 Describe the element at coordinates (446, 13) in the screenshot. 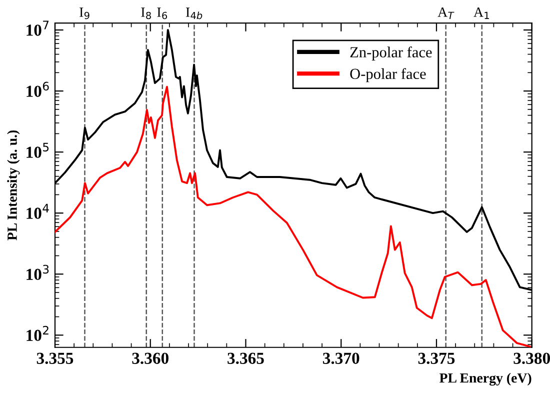

I see `ref-line-label: A$_{T}$` at that location.